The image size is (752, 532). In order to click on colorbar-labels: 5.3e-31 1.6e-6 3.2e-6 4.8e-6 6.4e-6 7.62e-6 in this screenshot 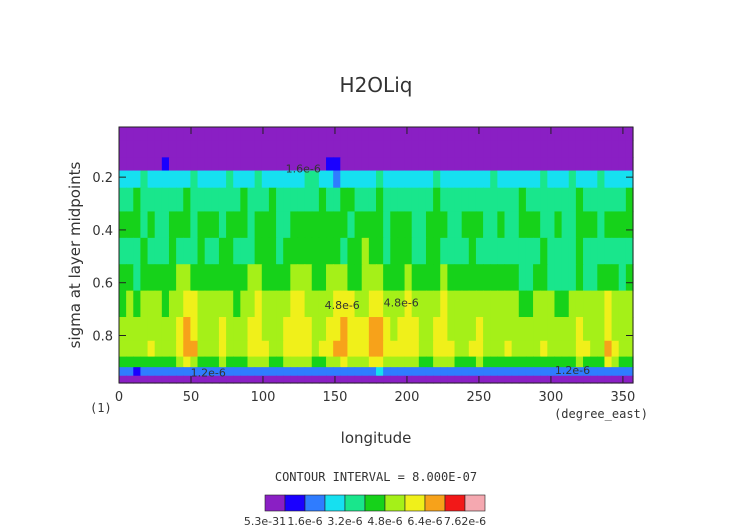, I will do `click(365, 521)`.